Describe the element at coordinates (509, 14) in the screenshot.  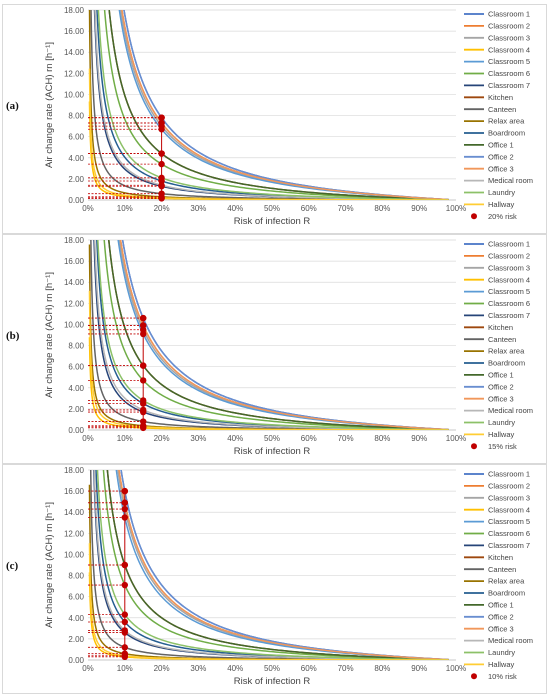
I see `legend-label: Classroom 1` at that location.